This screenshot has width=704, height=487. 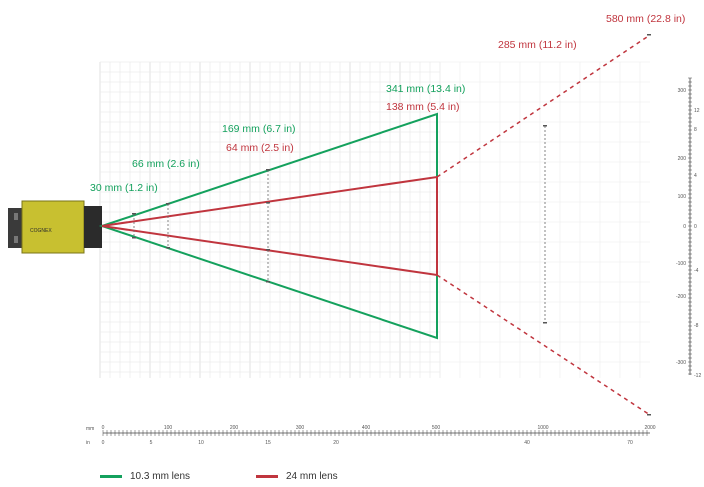 What do you see at coordinates (425, 89) in the screenshot?
I see `green-label-341mm: 341 mm (13.4 in)` at bounding box center [425, 89].